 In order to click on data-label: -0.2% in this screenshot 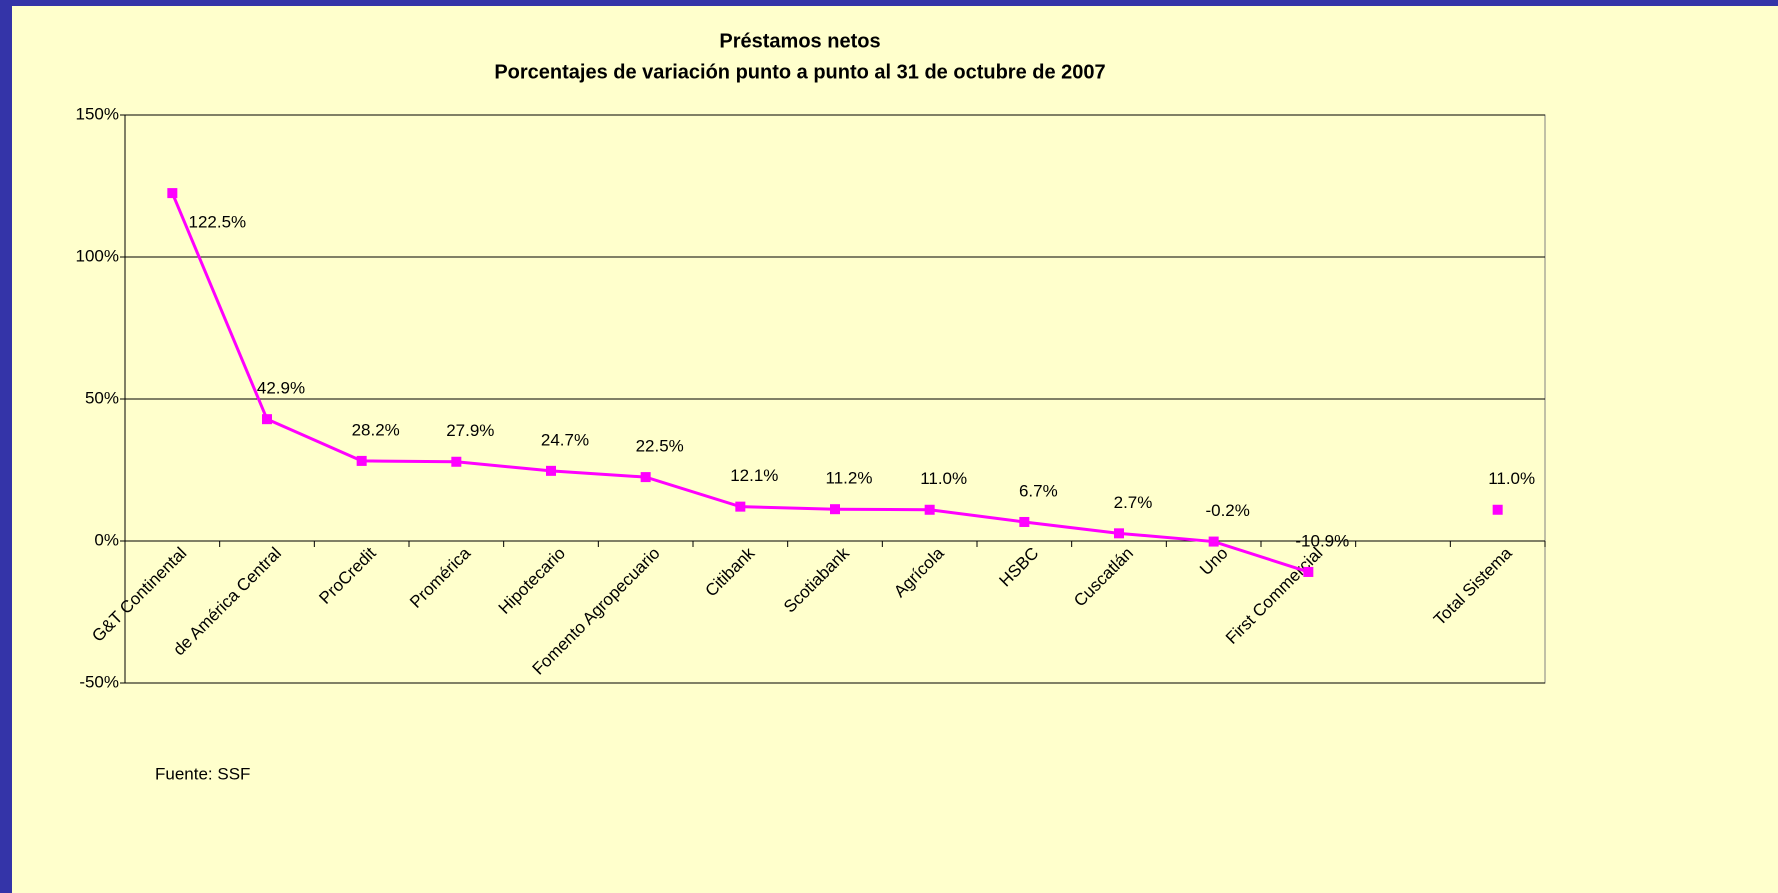, I will do `click(1227, 510)`.